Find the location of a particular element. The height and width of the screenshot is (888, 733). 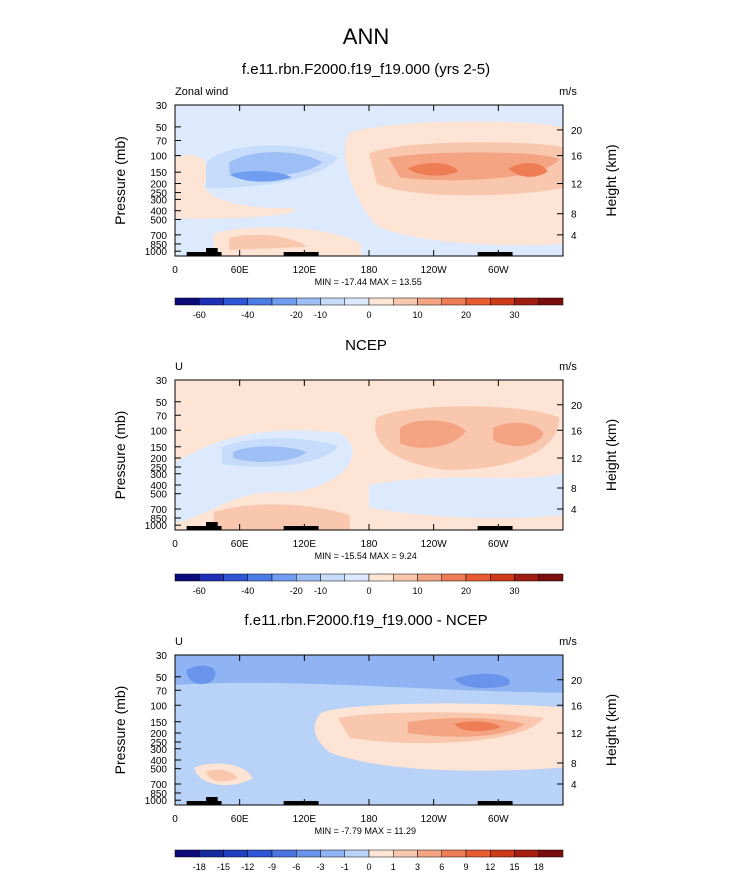

height-tick-label: 16 is located at coordinates (577, 157).